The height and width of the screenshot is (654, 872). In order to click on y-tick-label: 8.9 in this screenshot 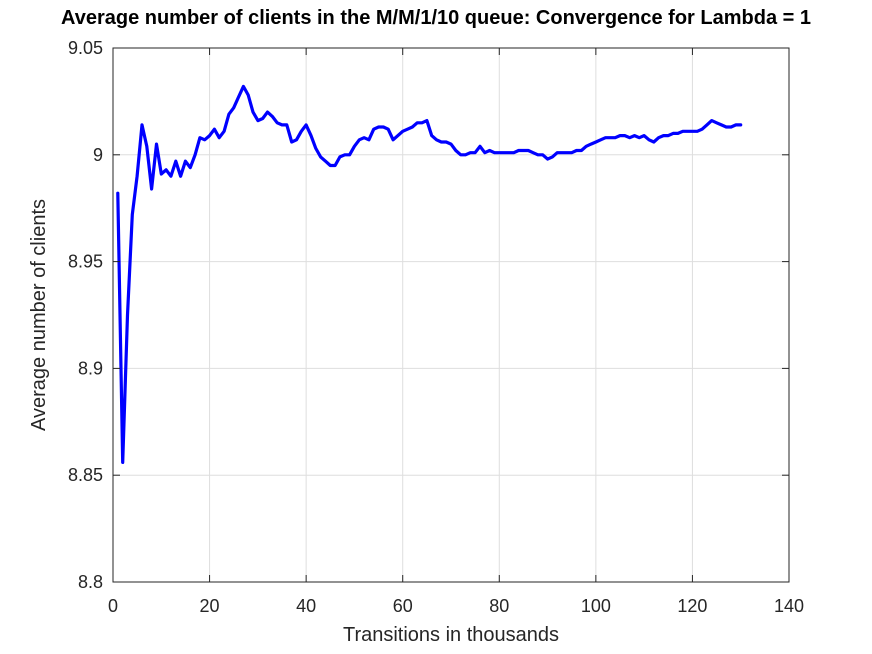, I will do `click(90, 368)`.